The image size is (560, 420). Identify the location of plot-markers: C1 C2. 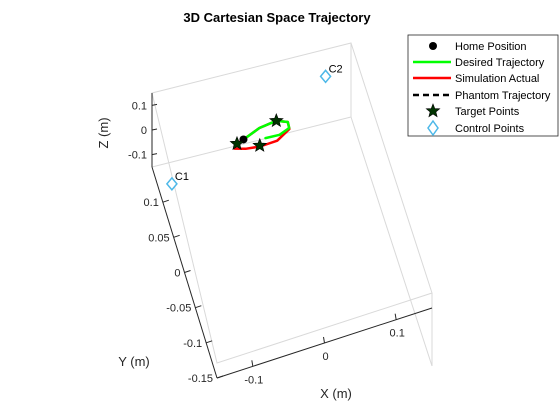
(254, 127).